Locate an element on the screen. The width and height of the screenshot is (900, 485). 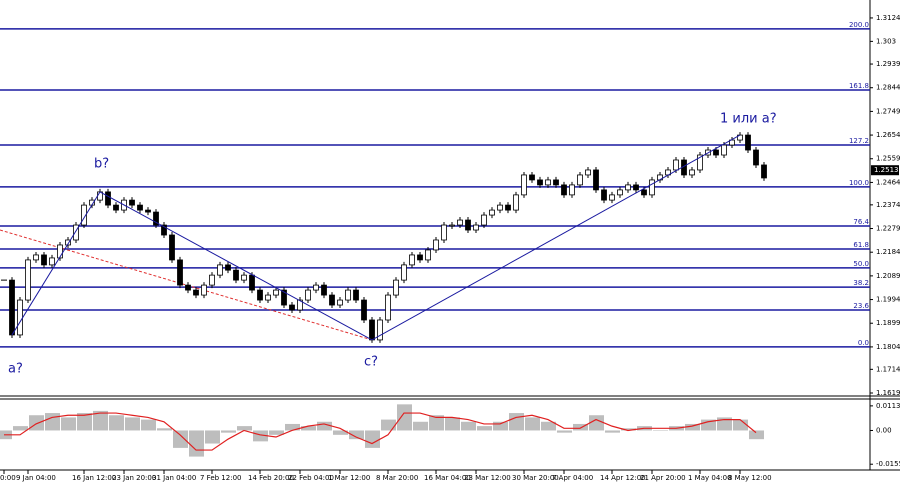
osc-tick-label: 0.00 is located at coordinates (884, 430).